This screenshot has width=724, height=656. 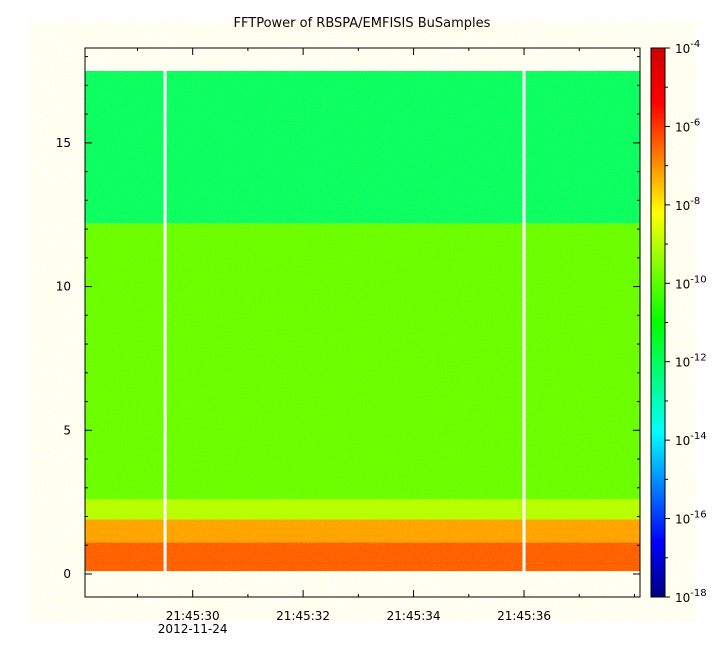 What do you see at coordinates (63, 287) in the screenshot?
I see `y-tick-label-2: 10` at bounding box center [63, 287].